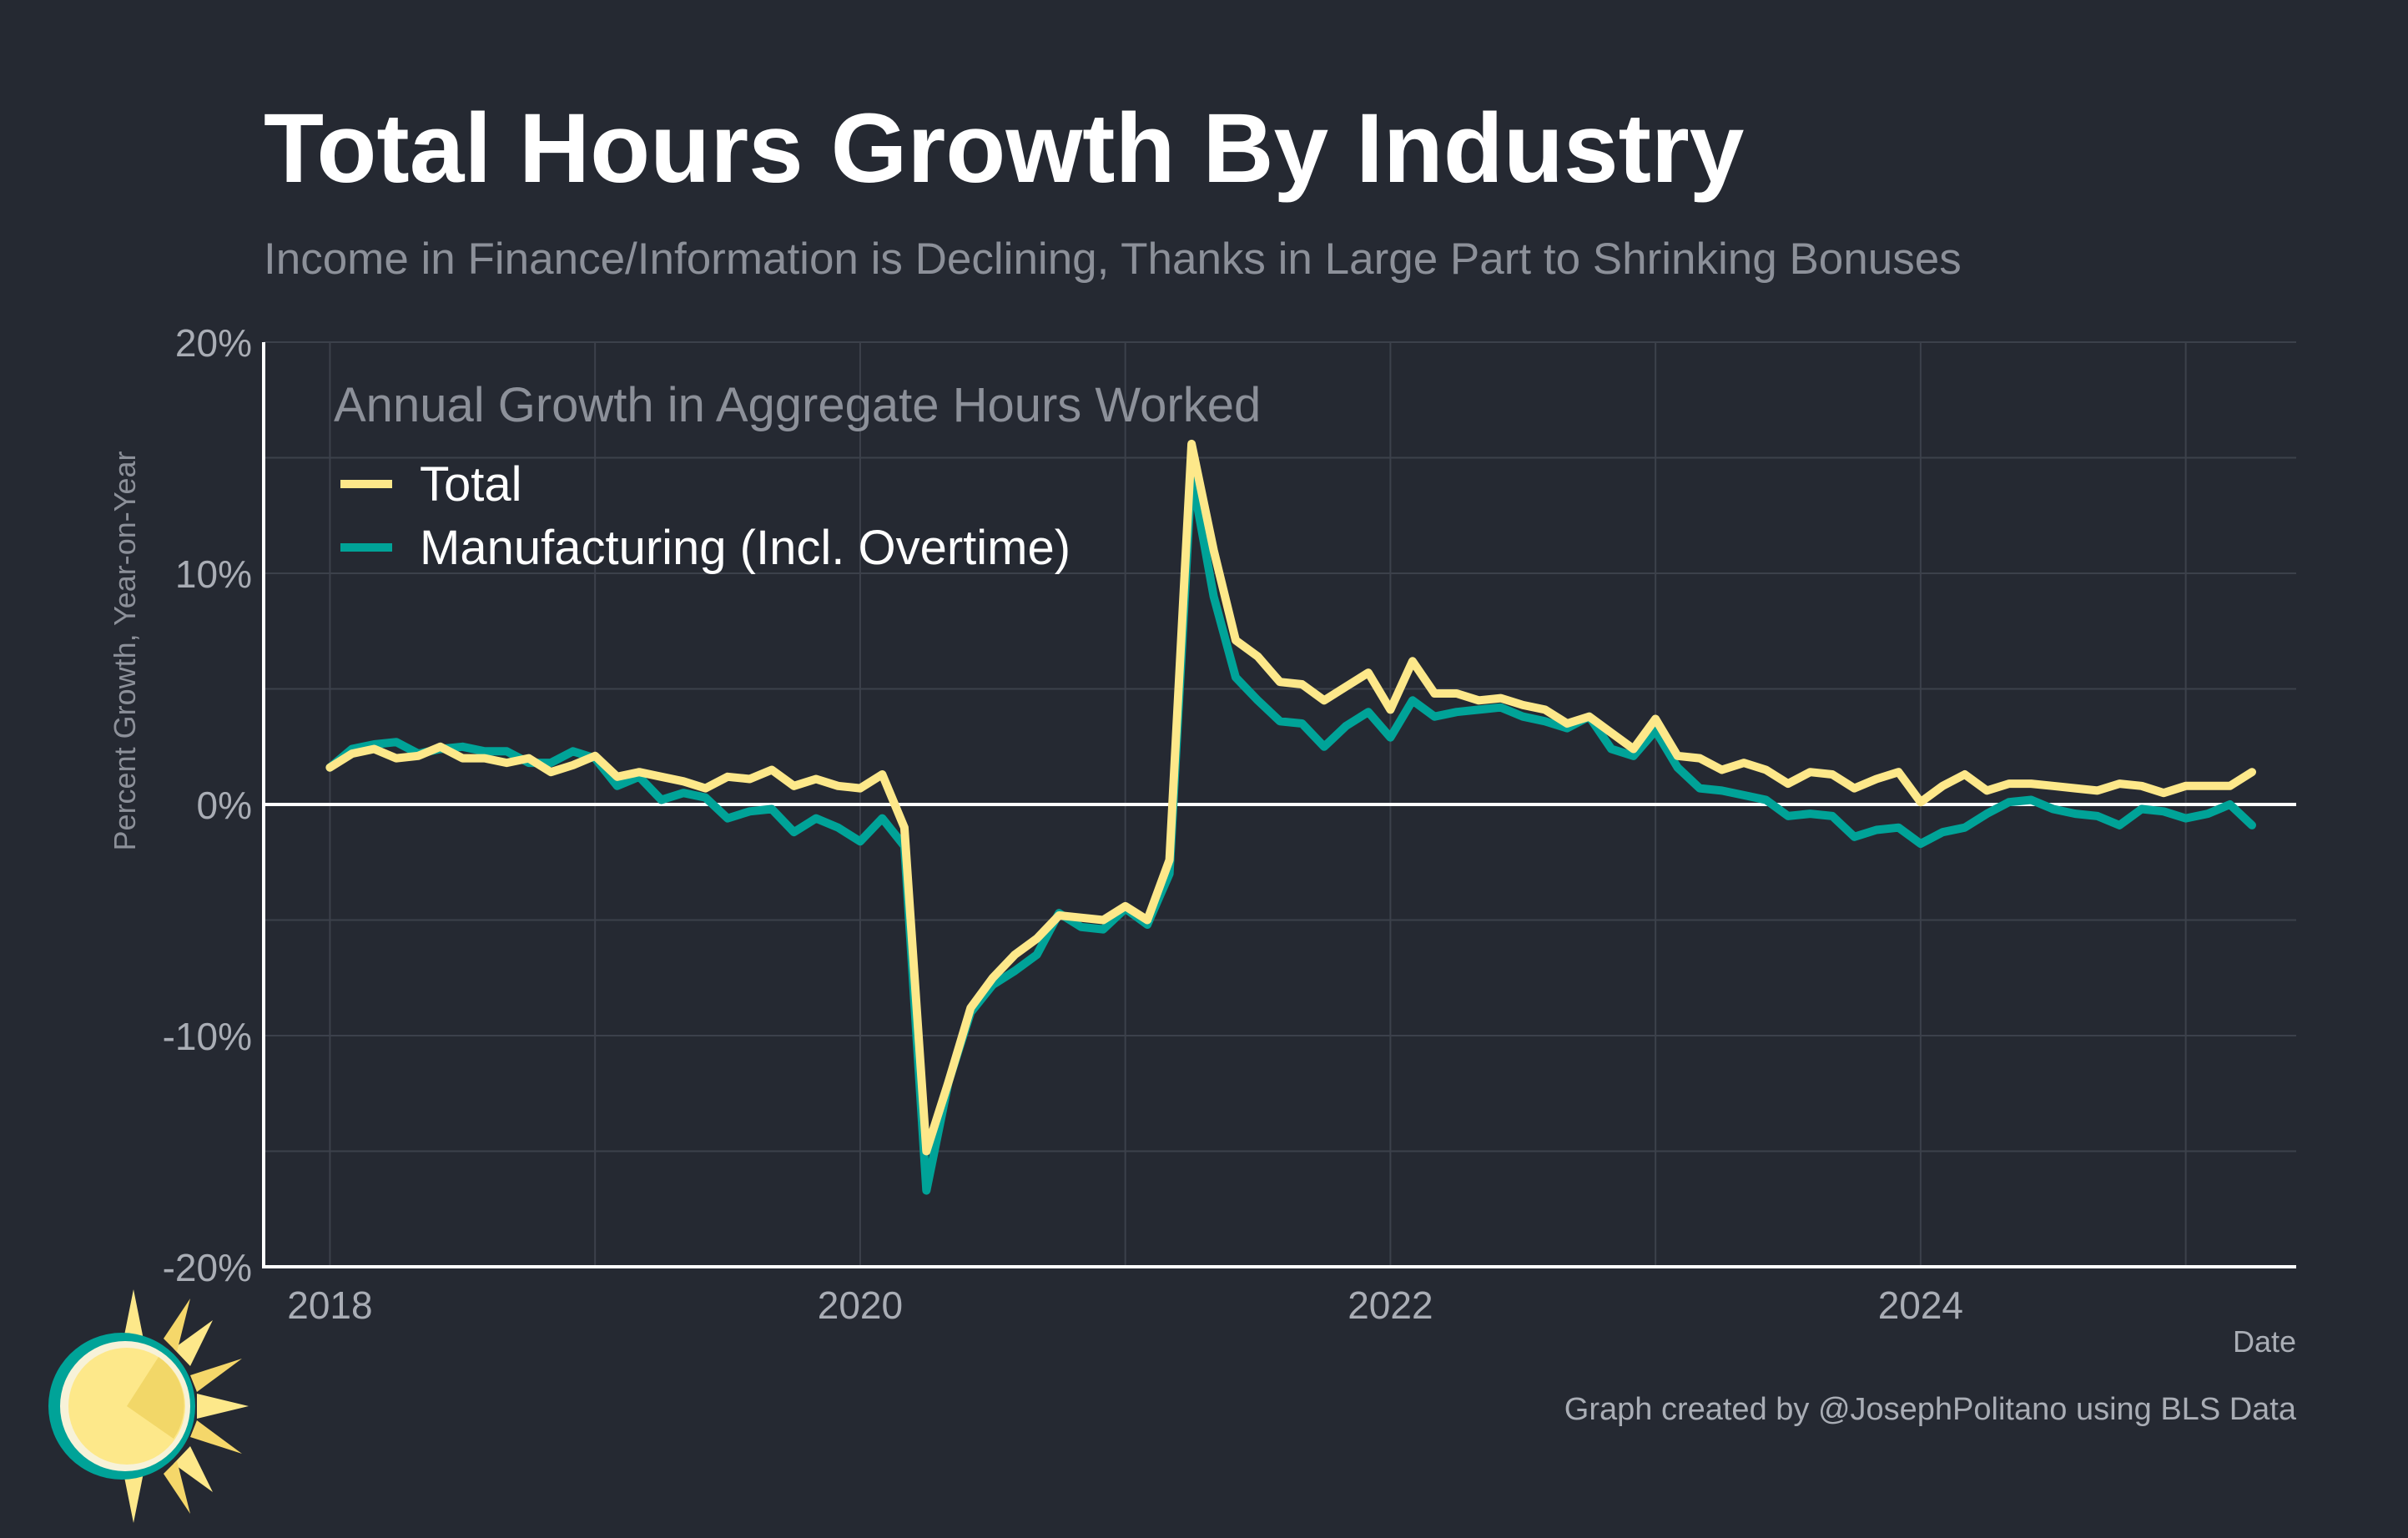 The image size is (2408, 1538). I want to click on x-tick-label: 2020, so click(860, 1305).